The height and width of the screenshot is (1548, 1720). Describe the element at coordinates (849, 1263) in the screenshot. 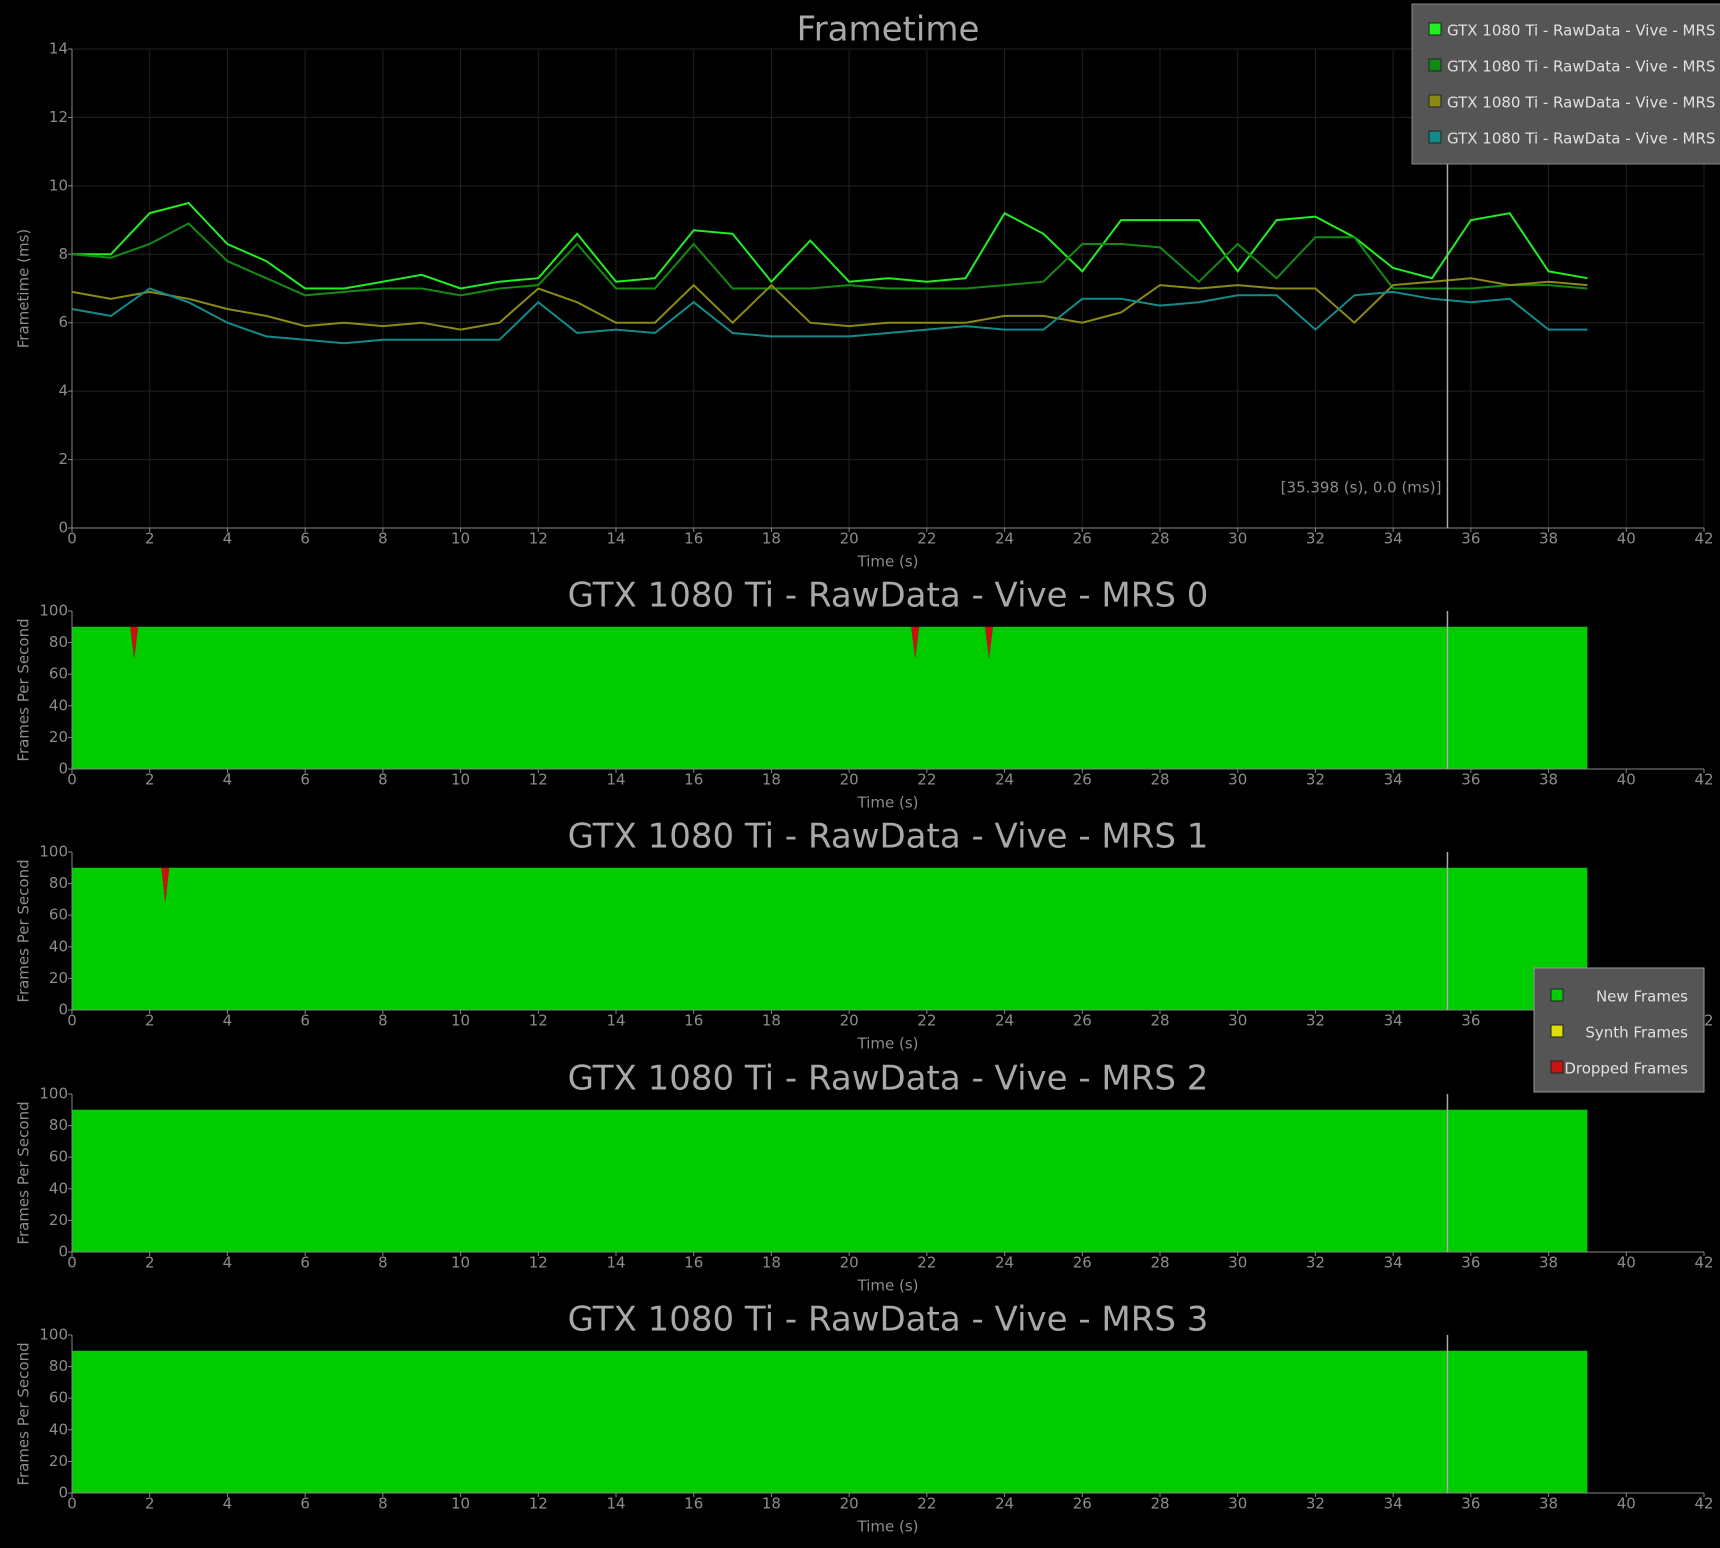

I see `x-tick-label: 20` at that location.